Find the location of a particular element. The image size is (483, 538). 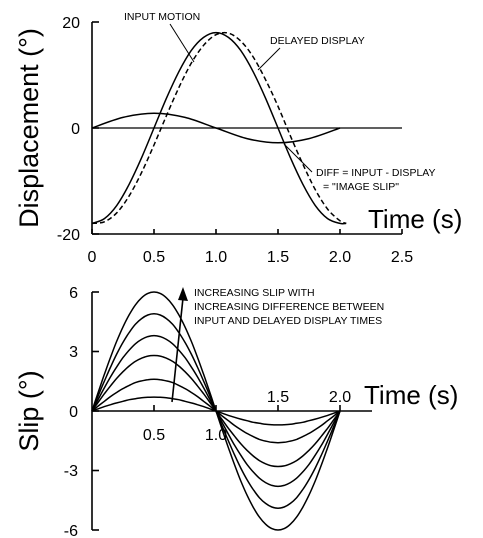

increasing-slip-arrow is located at coordinates (177, 350).